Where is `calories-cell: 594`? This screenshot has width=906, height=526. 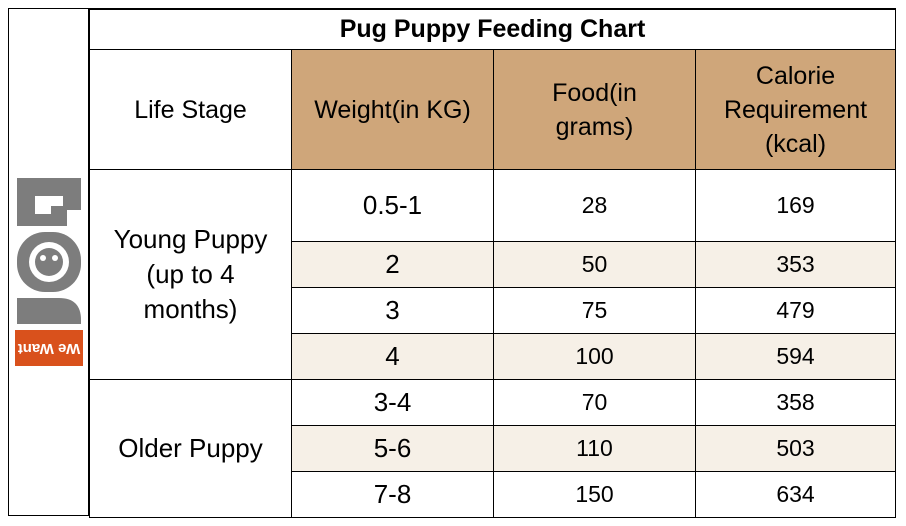
calories-cell: 594 is located at coordinates (795, 356).